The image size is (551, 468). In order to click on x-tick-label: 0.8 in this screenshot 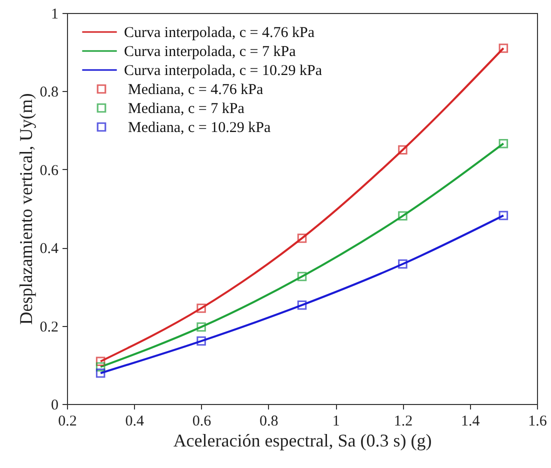, I will do `click(269, 422)`.